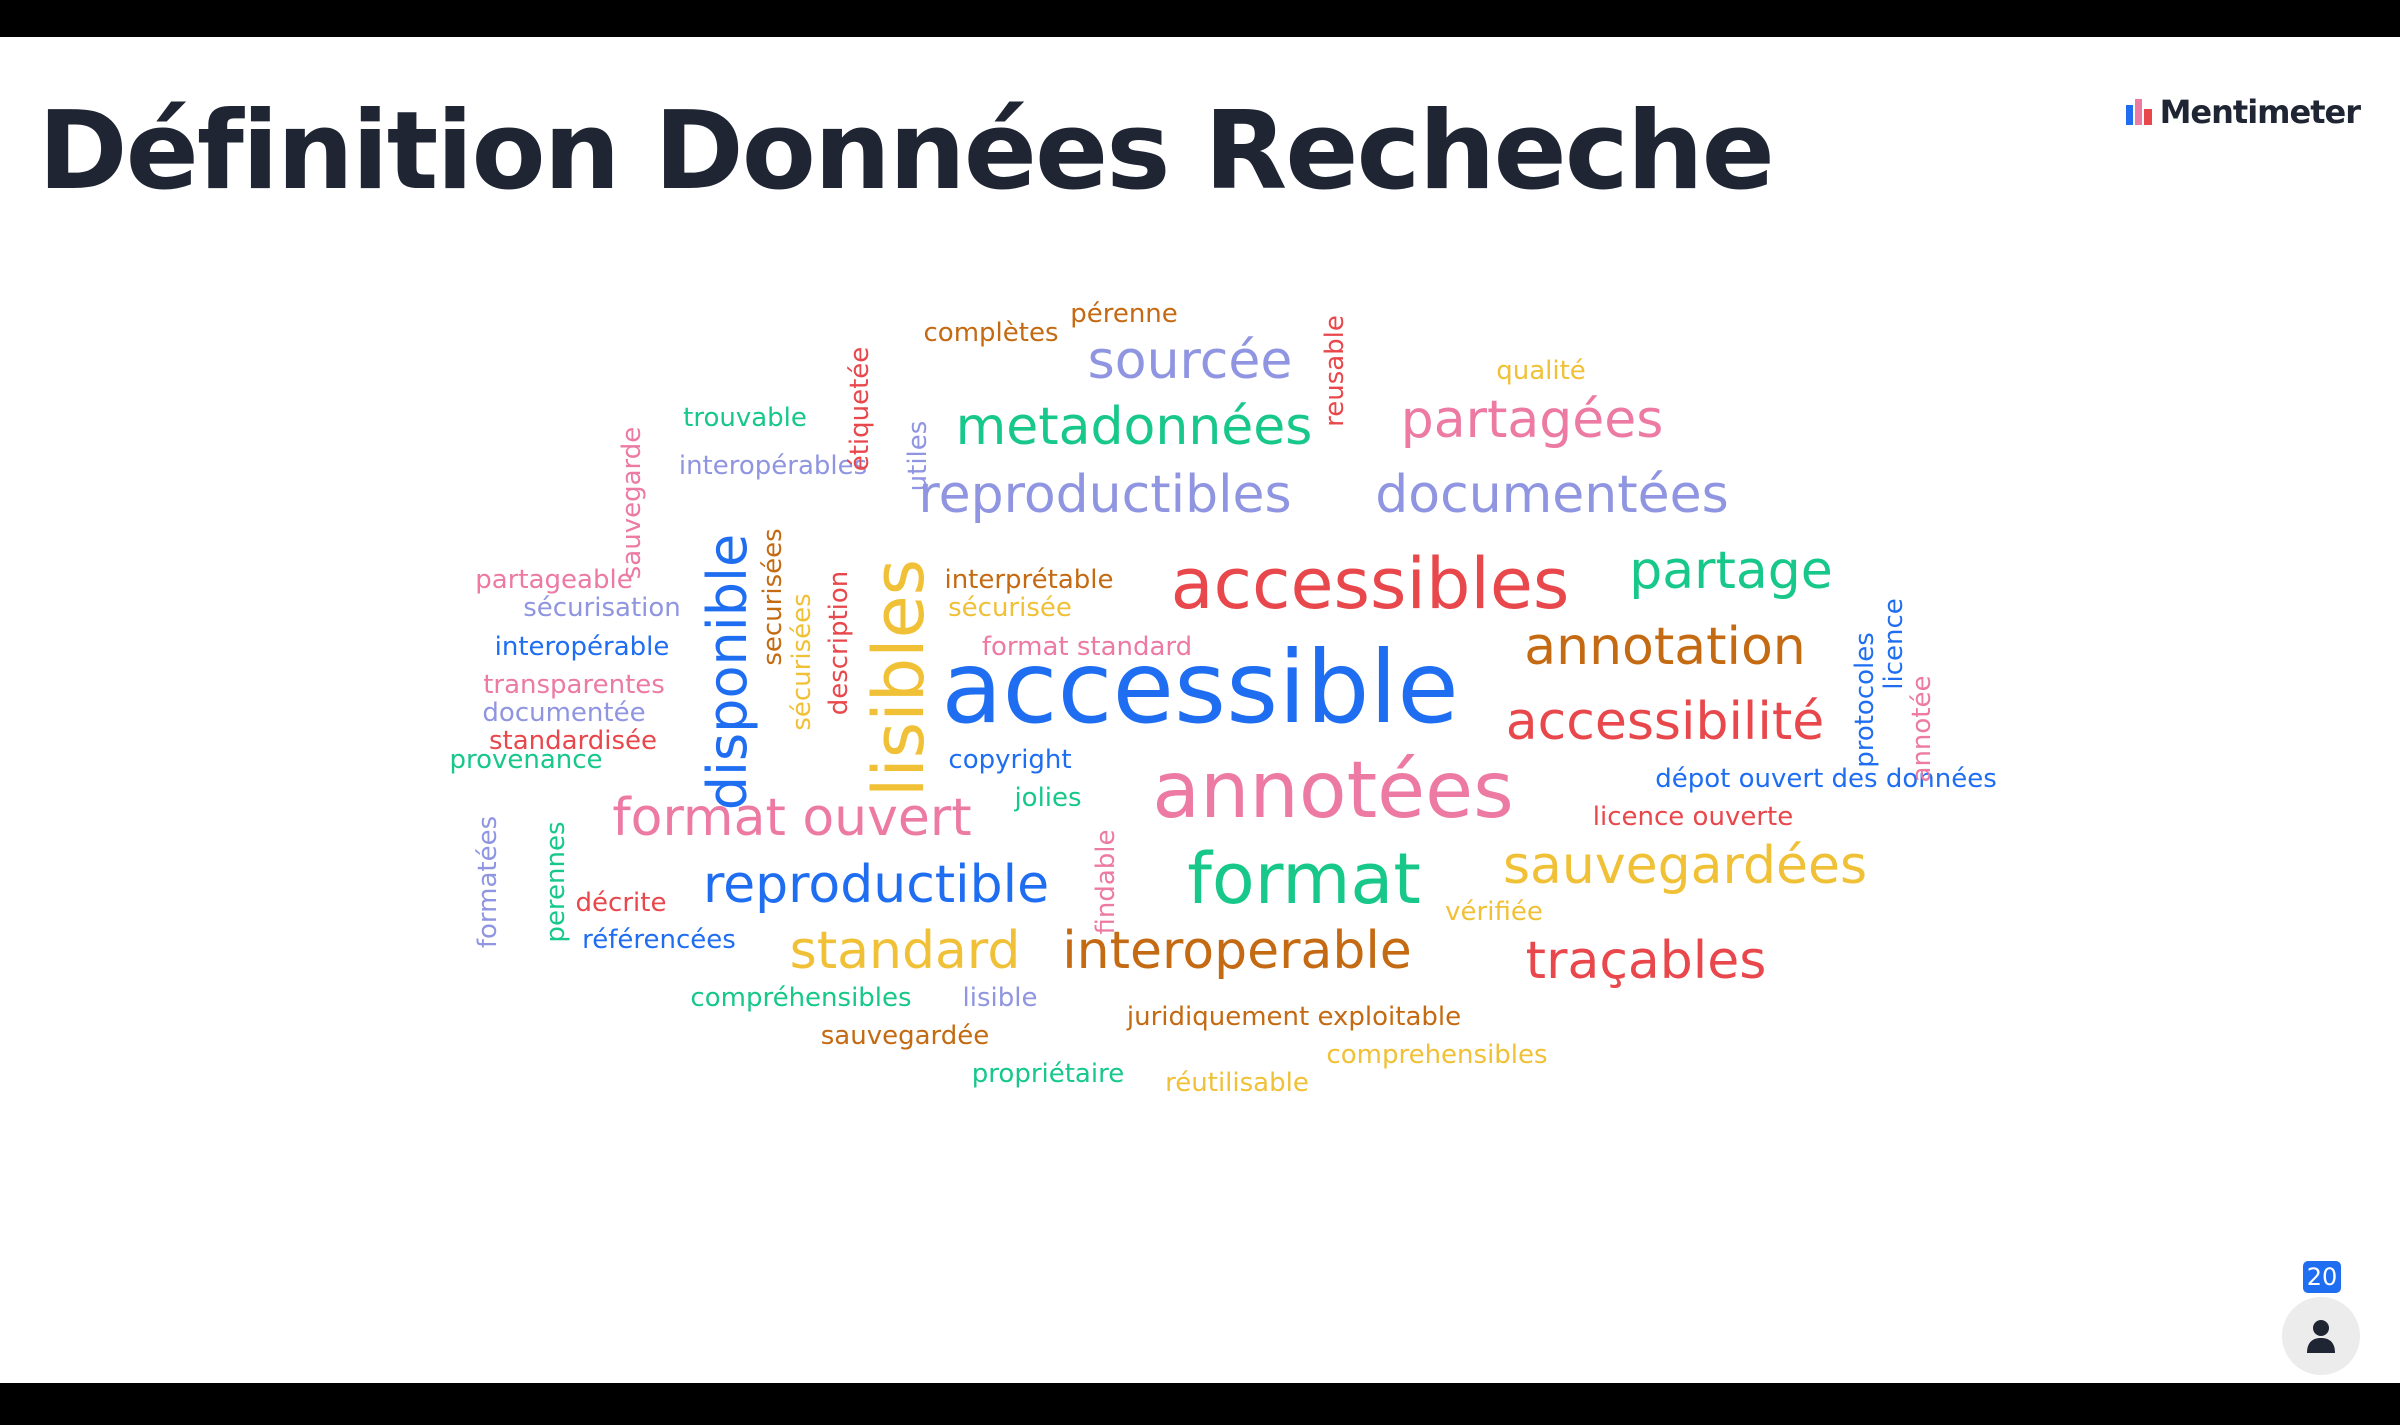  What do you see at coordinates (906, 151) in the screenshot?
I see `page-title: Définition Données Recheche` at bounding box center [906, 151].